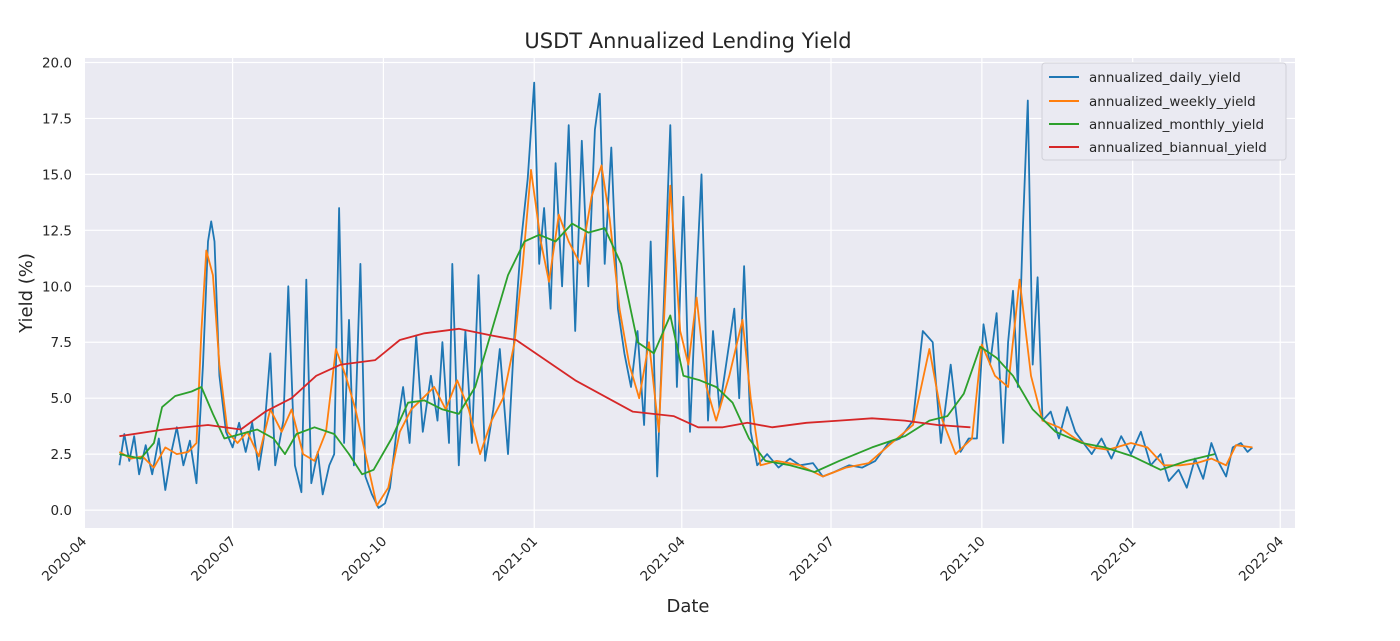 The width and height of the screenshot is (1400, 641). I want to click on x-tick-label: 2020-04, so click(64, 559).